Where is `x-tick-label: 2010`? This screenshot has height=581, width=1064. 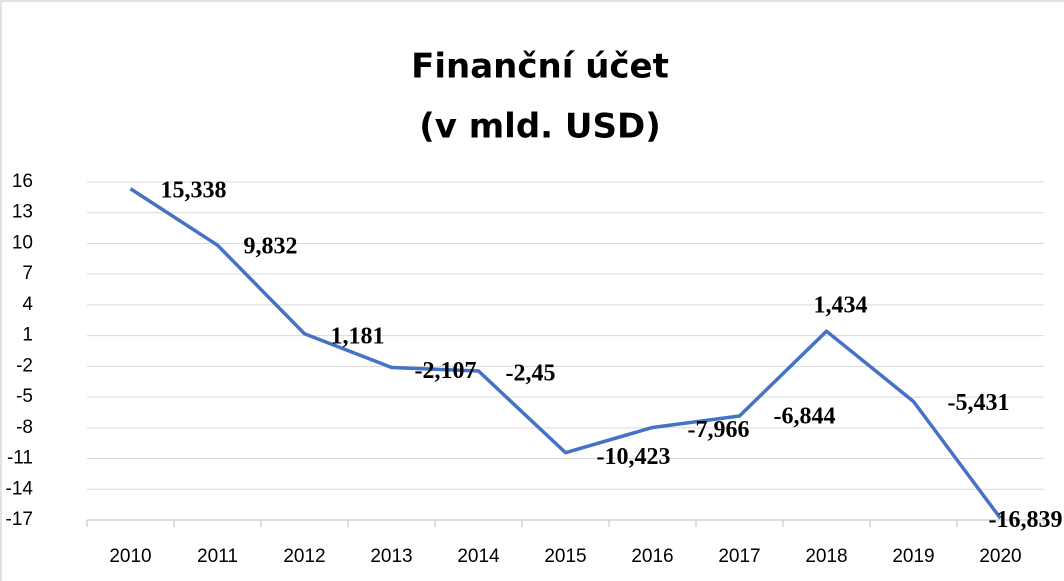 x-tick-label: 2010 is located at coordinates (130, 556).